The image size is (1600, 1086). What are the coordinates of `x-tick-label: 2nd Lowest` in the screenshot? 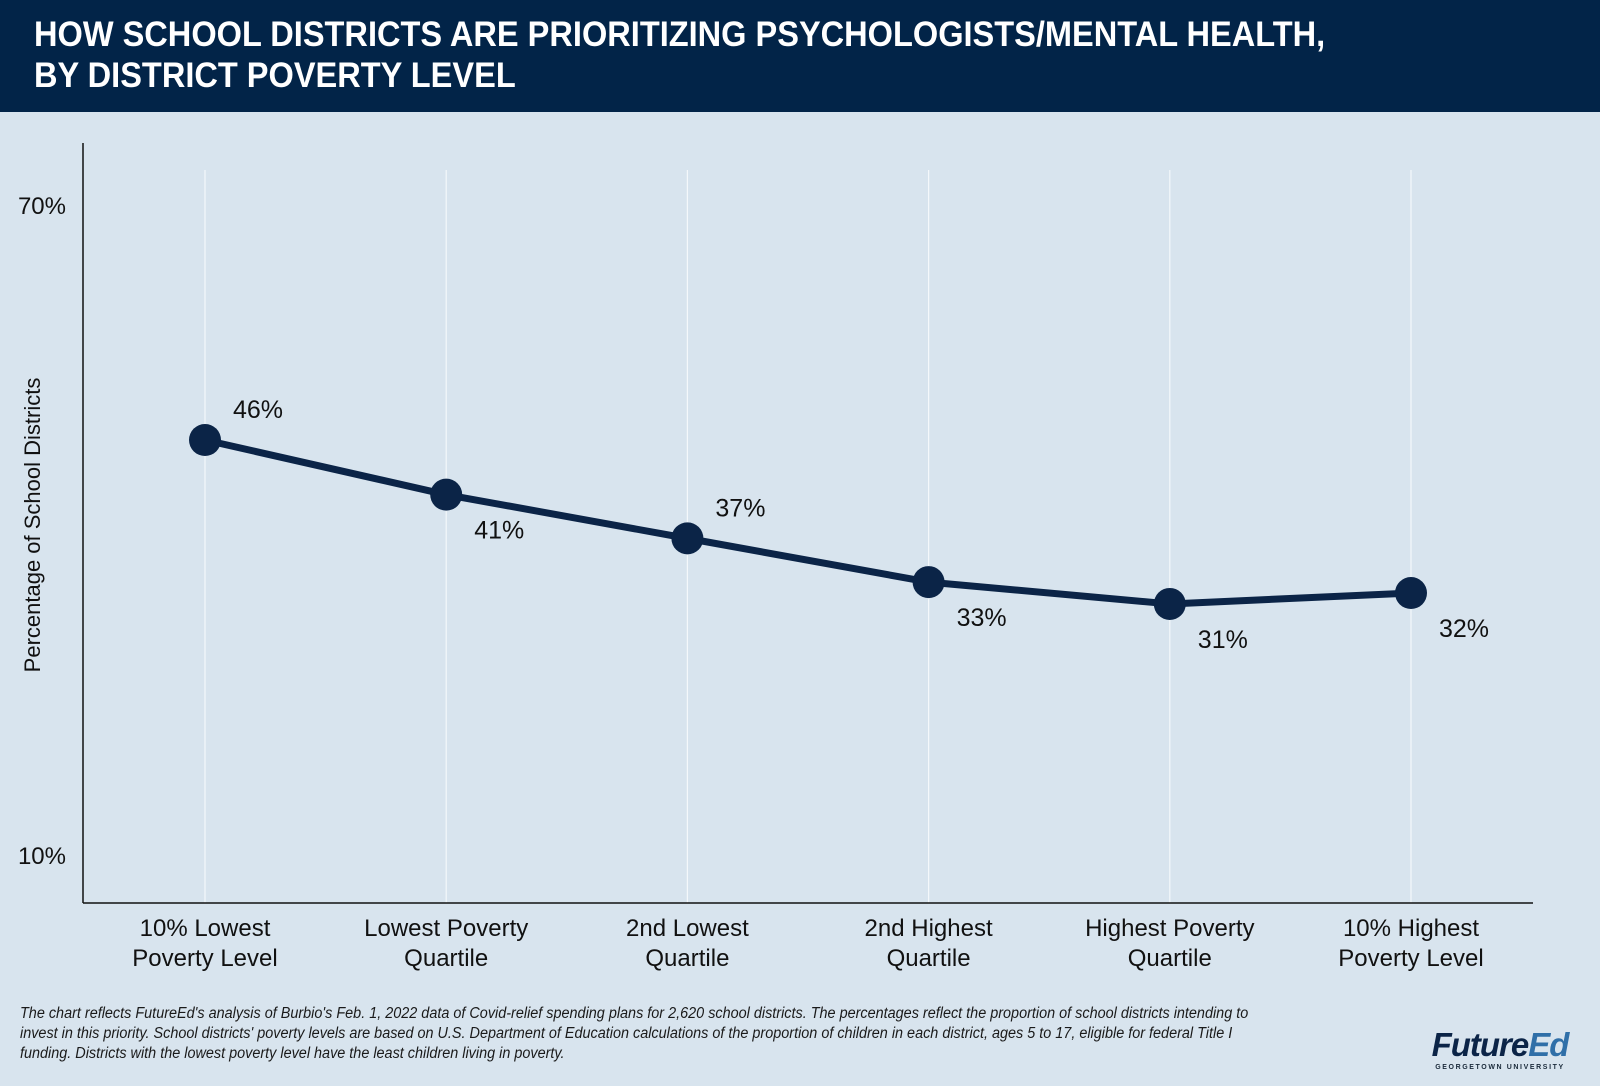 It's located at (687, 928).